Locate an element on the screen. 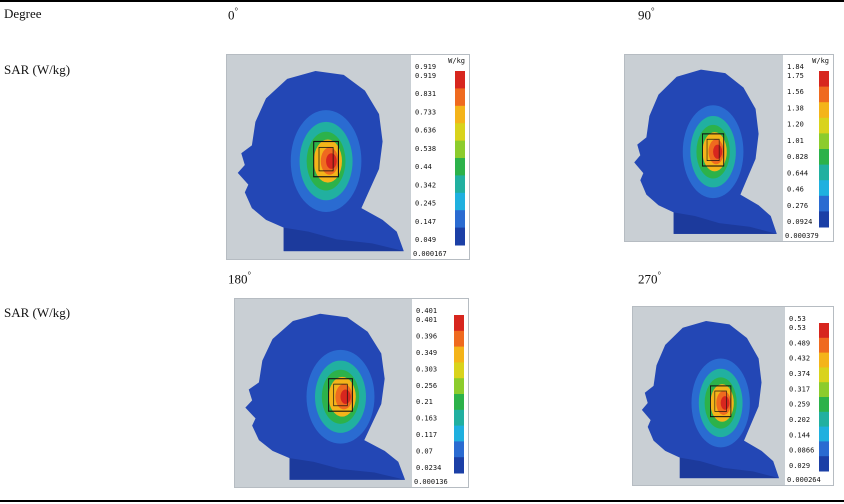  scale-tick-label: 0.919 is located at coordinates (425, 76).